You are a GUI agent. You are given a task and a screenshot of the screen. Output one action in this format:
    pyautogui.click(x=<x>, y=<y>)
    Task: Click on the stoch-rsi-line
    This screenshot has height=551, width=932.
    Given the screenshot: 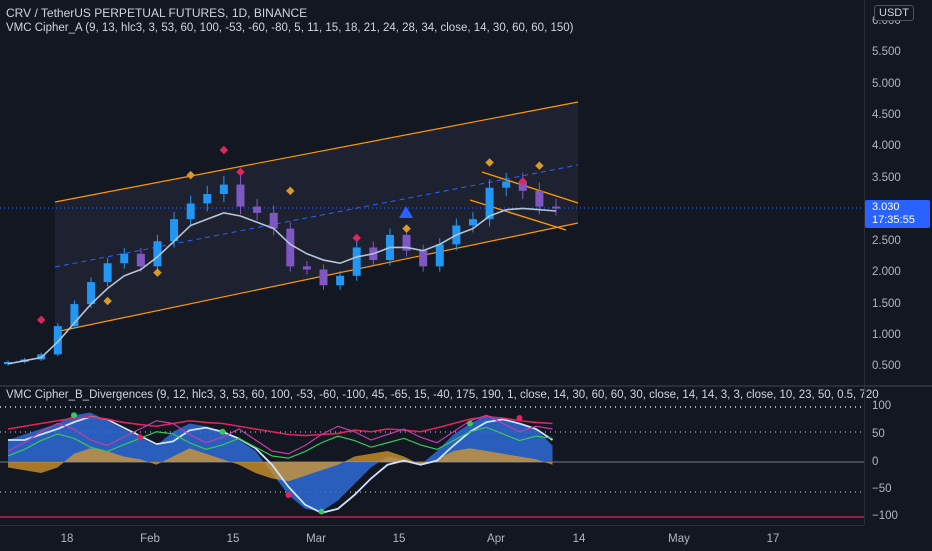 What is the action you would take?
    pyautogui.click(x=280, y=434)
    